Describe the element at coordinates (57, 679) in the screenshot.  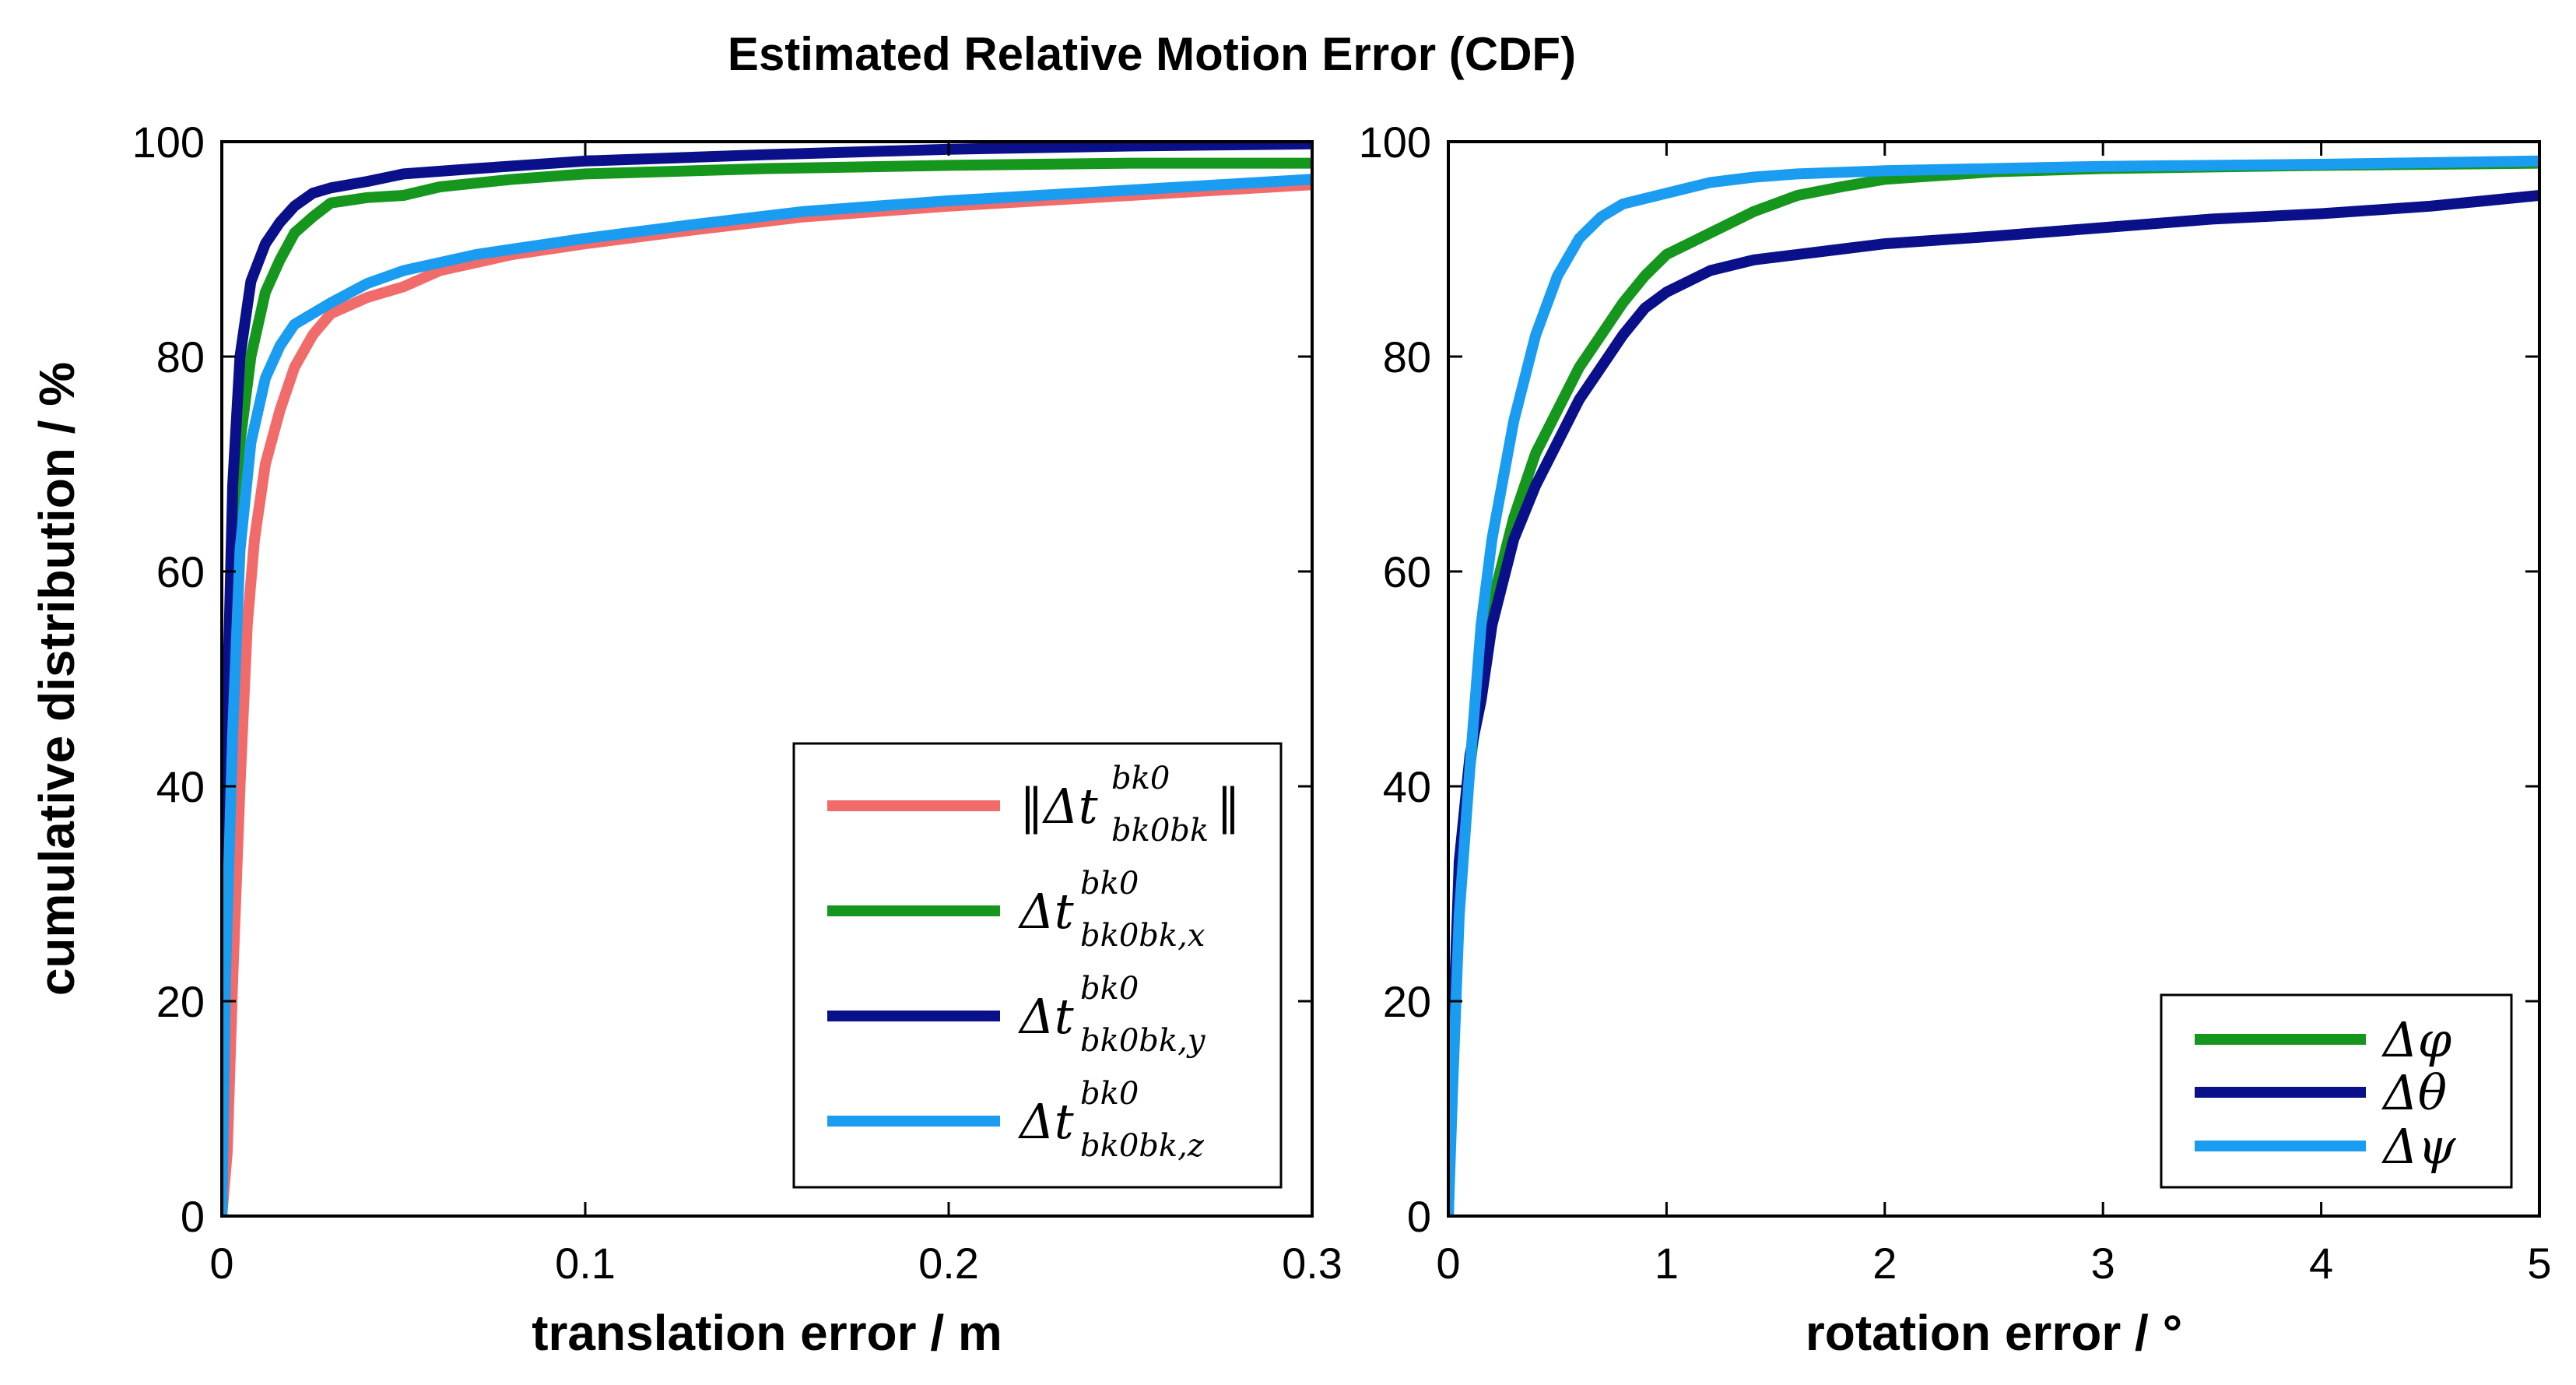
I see `y-axis-label: cumulative distribution / %` at that location.